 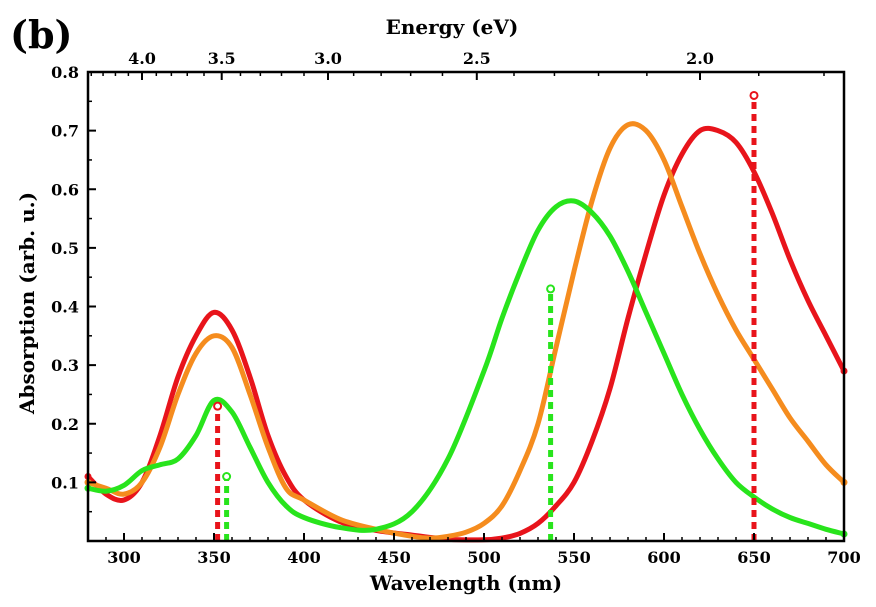 I want to click on top-tick-label: 4.0, so click(x=142, y=58).